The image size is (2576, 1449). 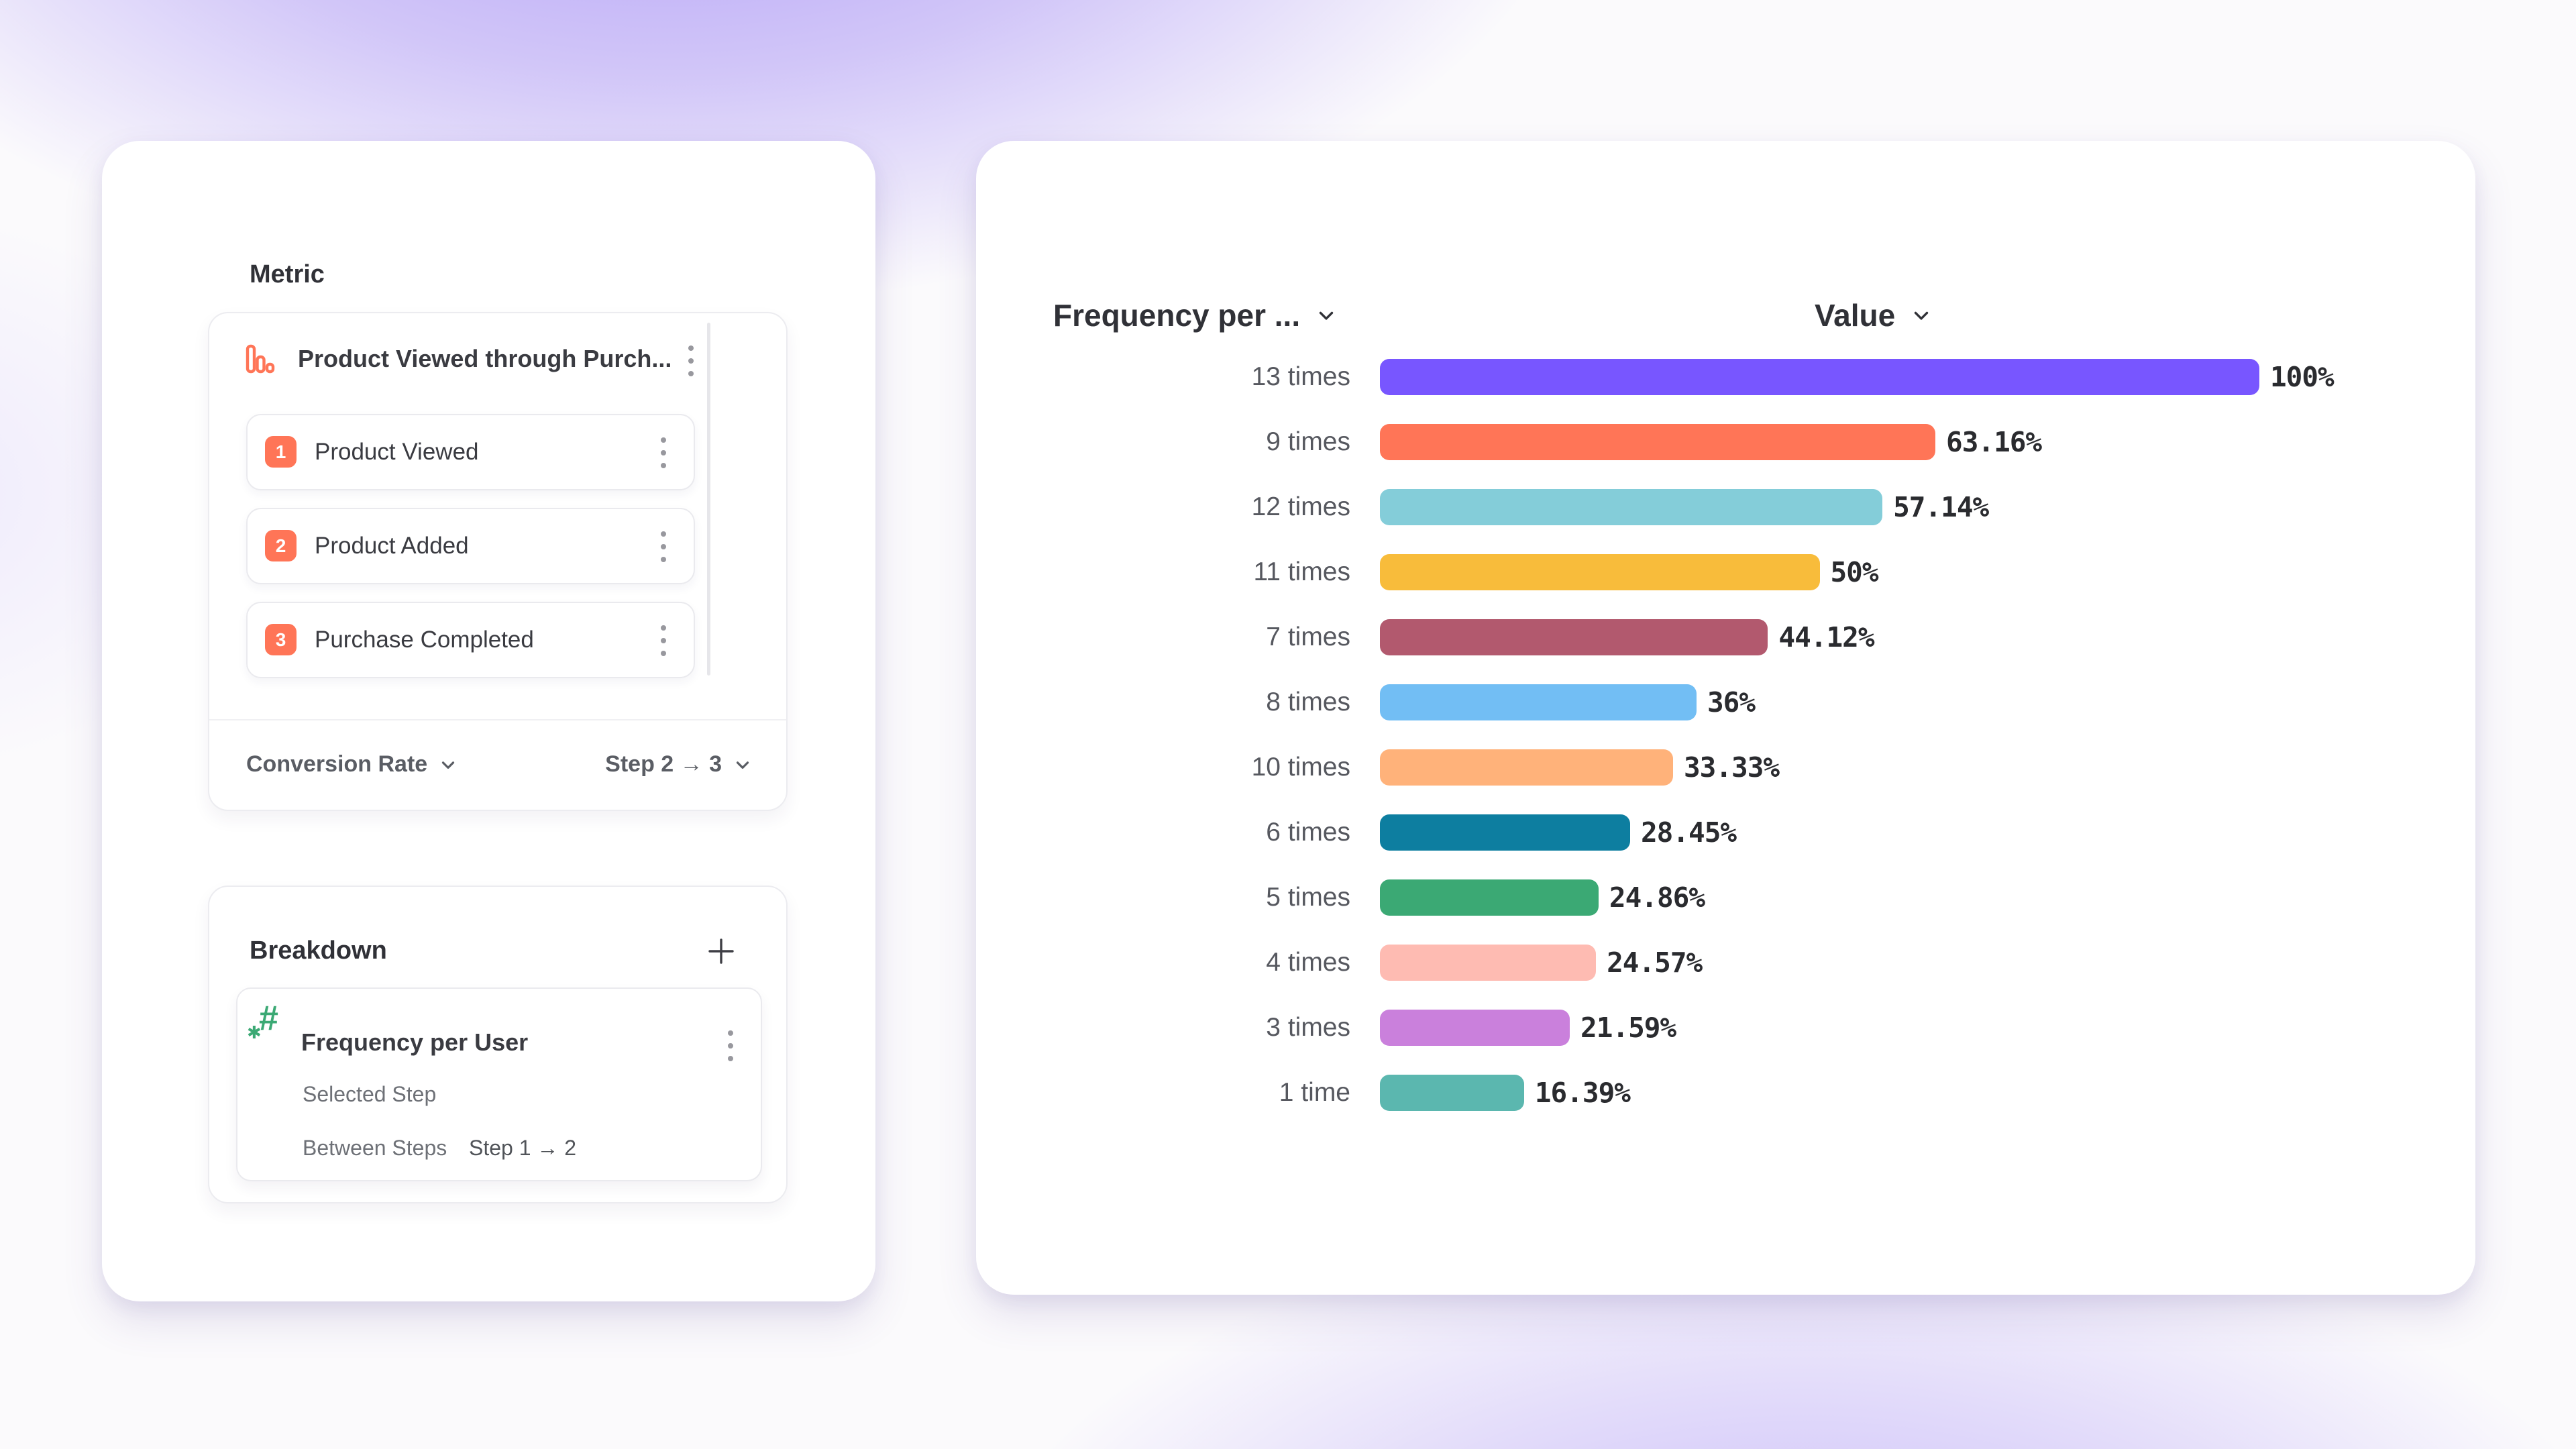 What do you see at coordinates (370, 1093) in the screenshot?
I see `selected-step-label: Selected Step` at bounding box center [370, 1093].